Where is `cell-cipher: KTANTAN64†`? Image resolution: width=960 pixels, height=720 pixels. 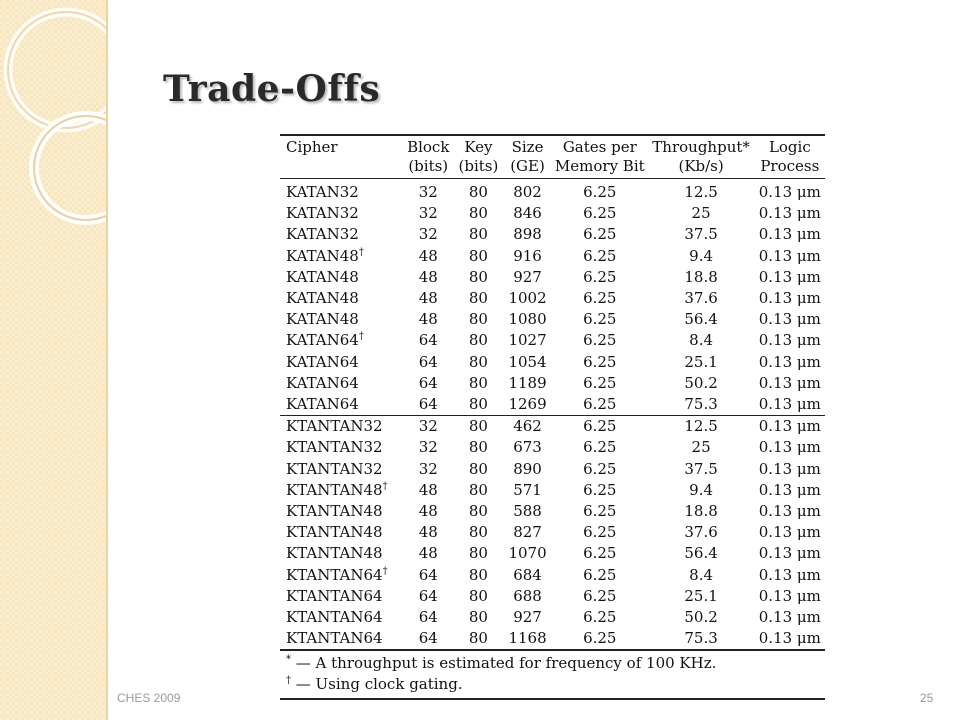
cell-cipher: KTANTAN64† is located at coordinates (341, 575).